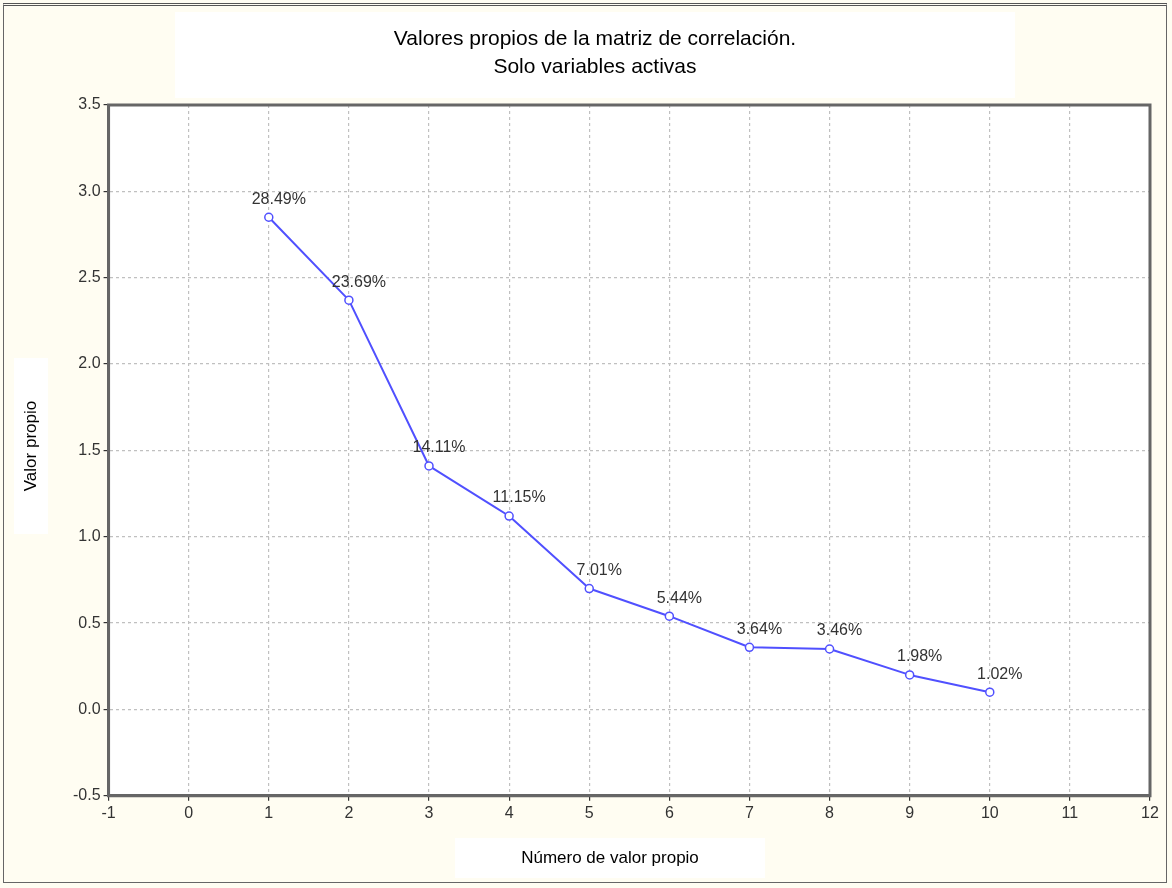  What do you see at coordinates (595, 55) in the screenshot?
I see `chart-title: Valores propios de la matriz de correlación. Solo variables activas` at bounding box center [595, 55].